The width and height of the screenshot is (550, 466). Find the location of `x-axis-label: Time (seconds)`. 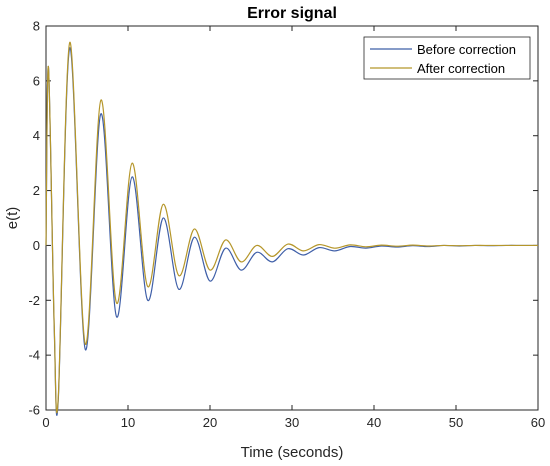

x-axis-label: Time (seconds) is located at coordinates (292, 452).